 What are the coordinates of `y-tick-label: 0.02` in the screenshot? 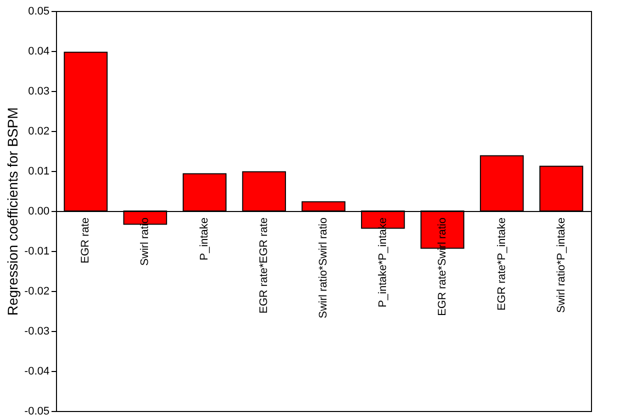 It's located at (39, 132).